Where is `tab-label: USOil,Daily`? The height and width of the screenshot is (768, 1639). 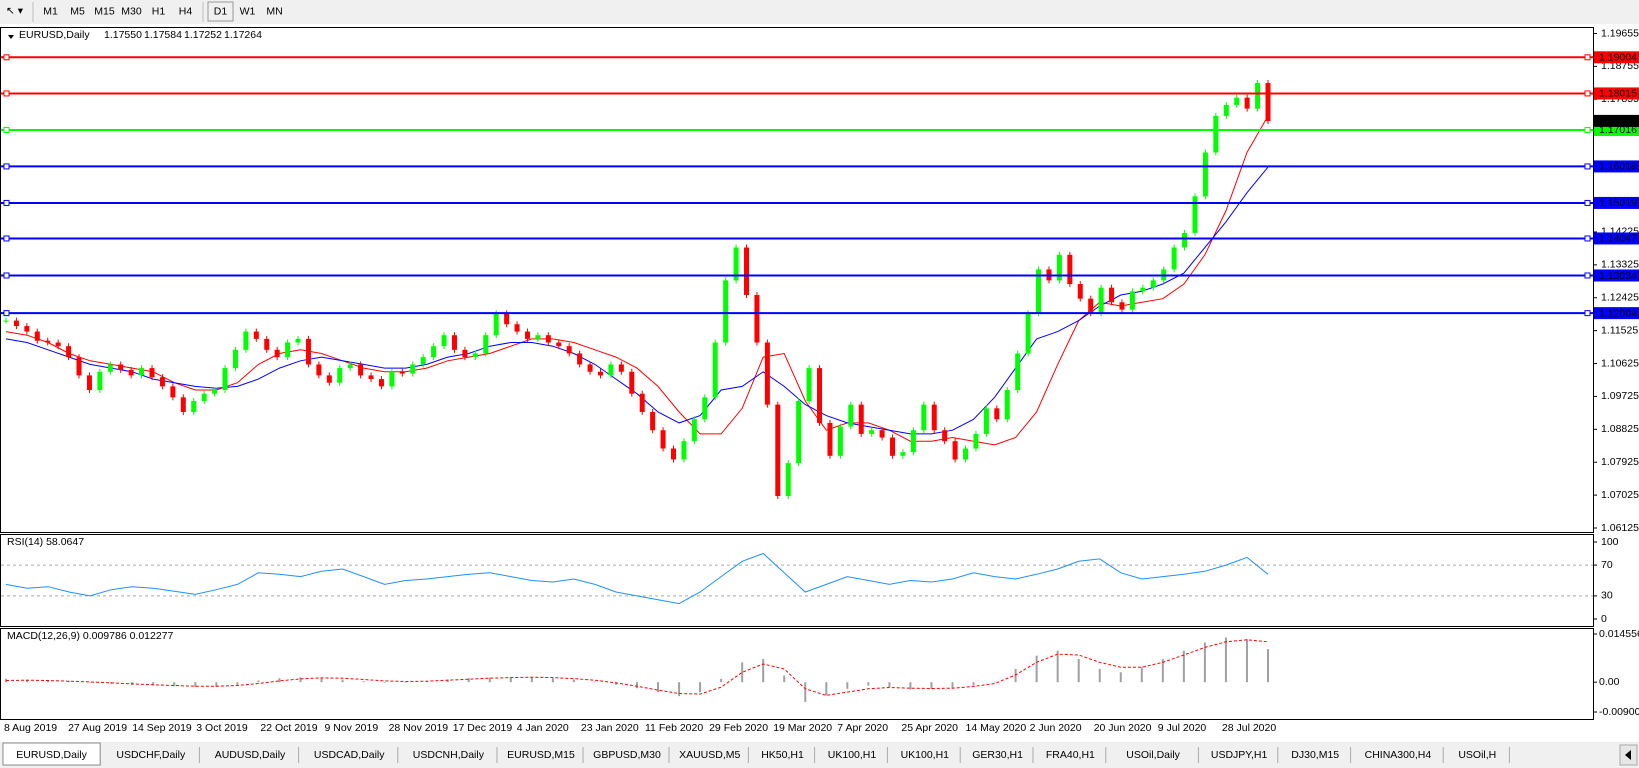
tab-label: USOil,Daily is located at coordinates (1153, 755).